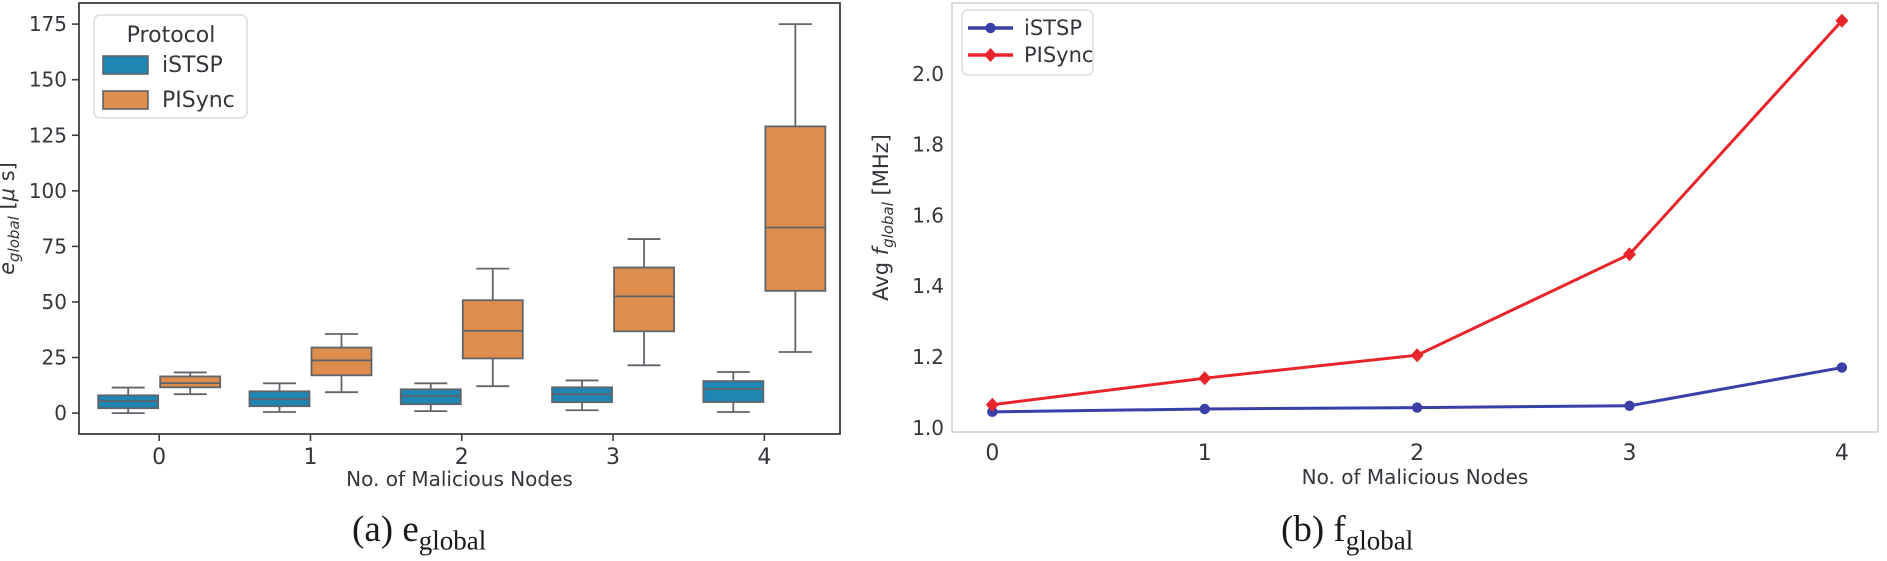  Describe the element at coordinates (48, 24) in the screenshot. I see `svg-text: 175` at that location.